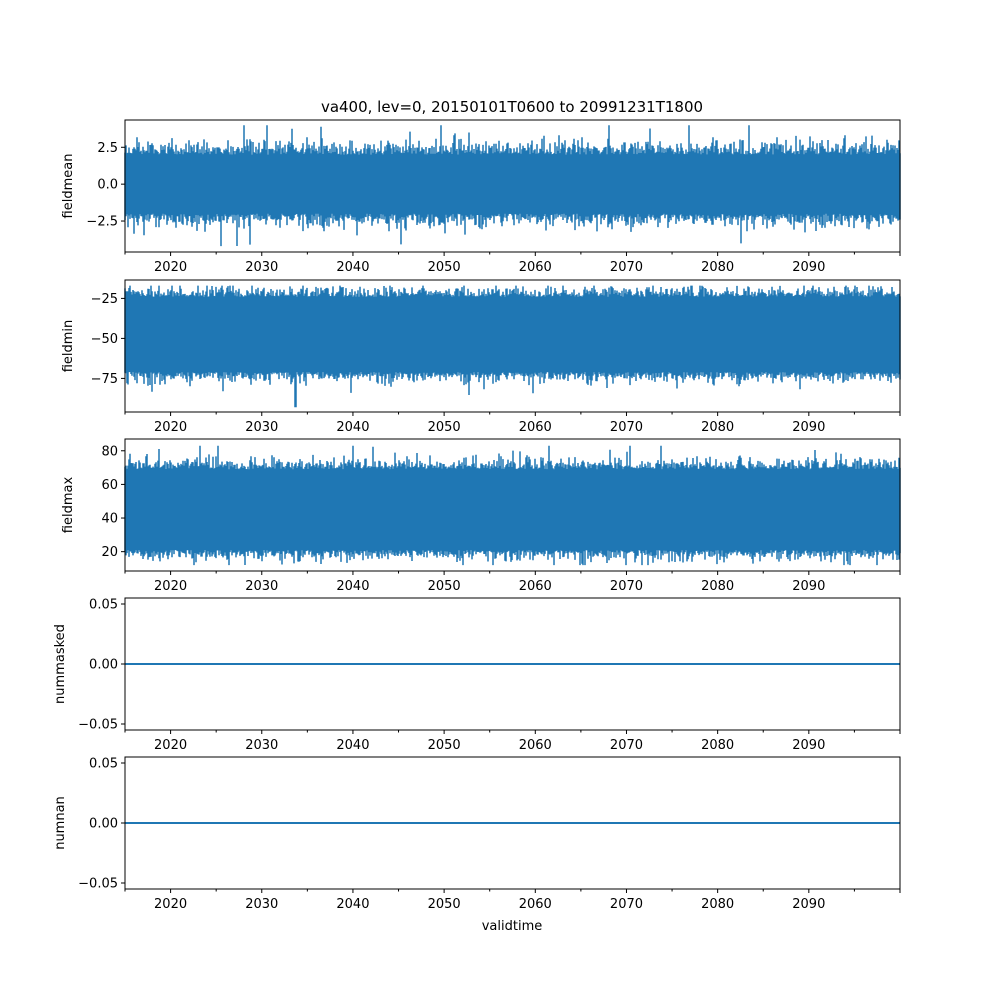  I want to click on y-axis-label: numnan, so click(60, 823).